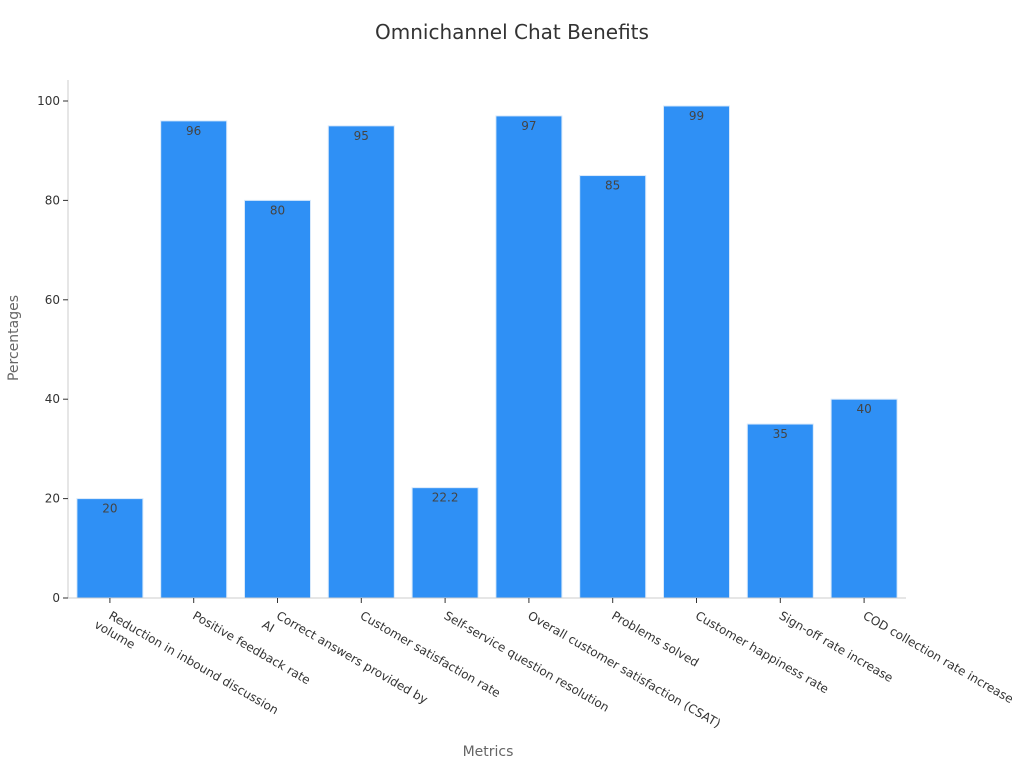 The height and width of the screenshot is (768, 1024). What do you see at coordinates (445, 498) in the screenshot?
I see `bar-value-label: 22.2` at bounding box center [445, 498].